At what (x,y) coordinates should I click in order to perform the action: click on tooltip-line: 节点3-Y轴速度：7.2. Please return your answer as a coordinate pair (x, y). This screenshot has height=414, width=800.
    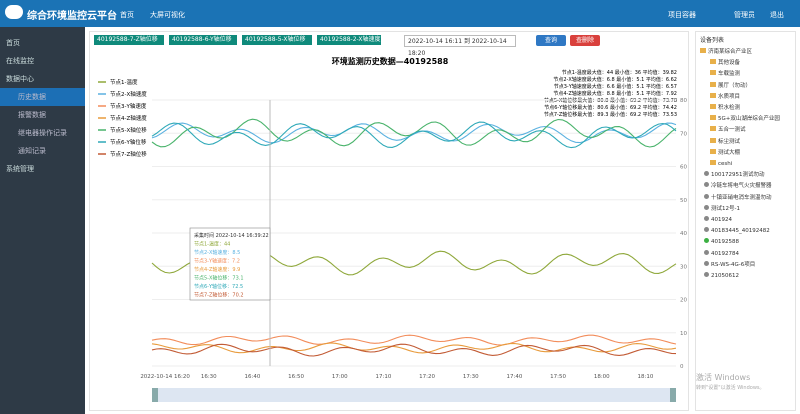
    Looking at the image, I should click on (217, 261).